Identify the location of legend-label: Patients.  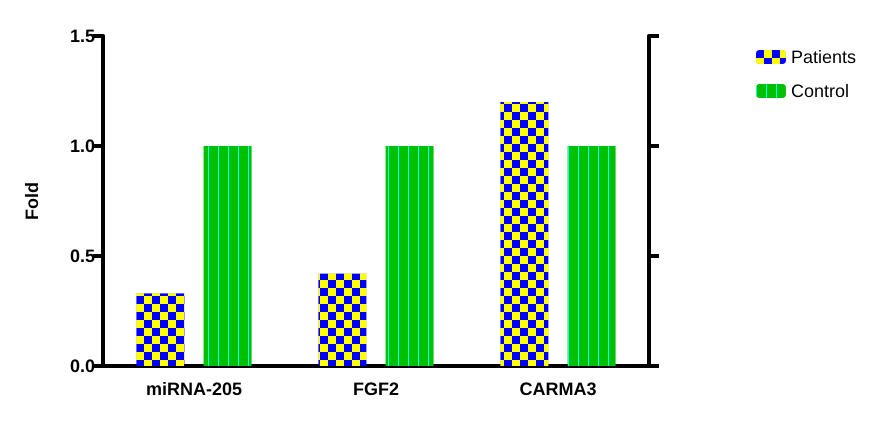
(823, 57).